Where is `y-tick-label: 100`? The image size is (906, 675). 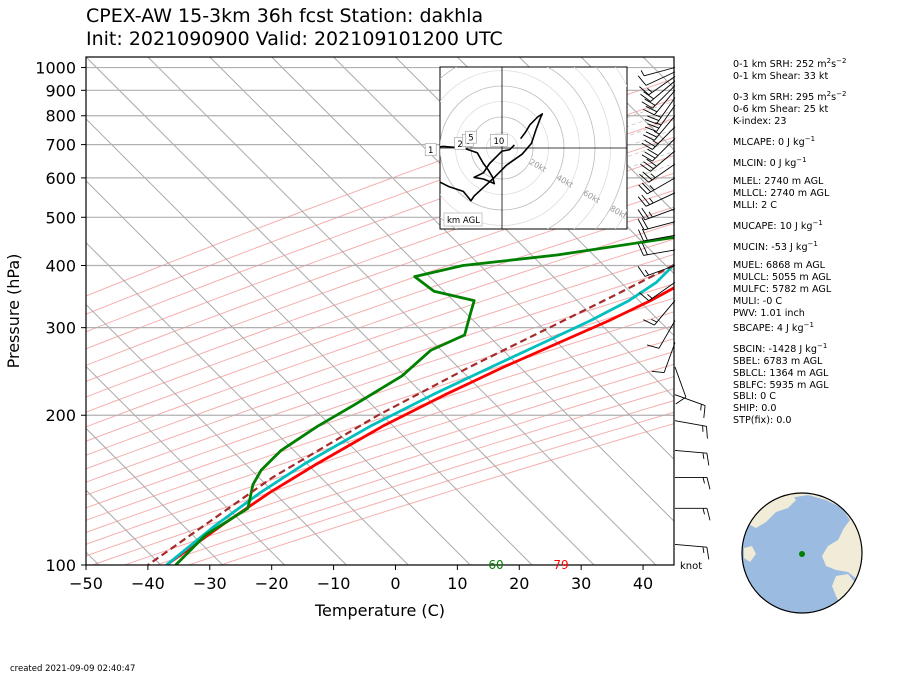
y-tick-label: 100 is located at coordinates (60, 565).